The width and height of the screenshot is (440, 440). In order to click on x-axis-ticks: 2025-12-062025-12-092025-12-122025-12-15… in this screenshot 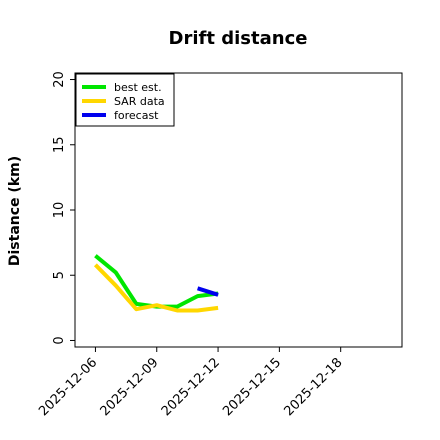, I will do `click(191, 383)`.